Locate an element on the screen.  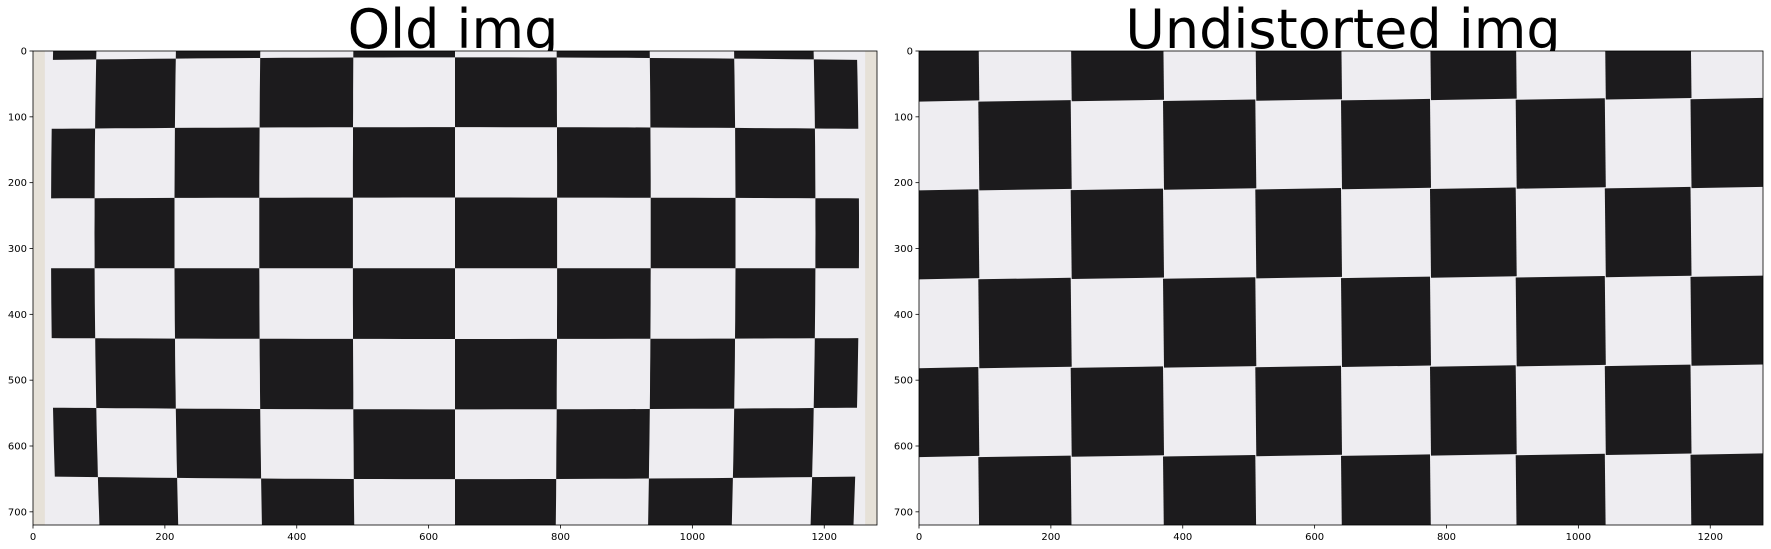
y-tick-label: 500 is located at coordinates (903, 381).